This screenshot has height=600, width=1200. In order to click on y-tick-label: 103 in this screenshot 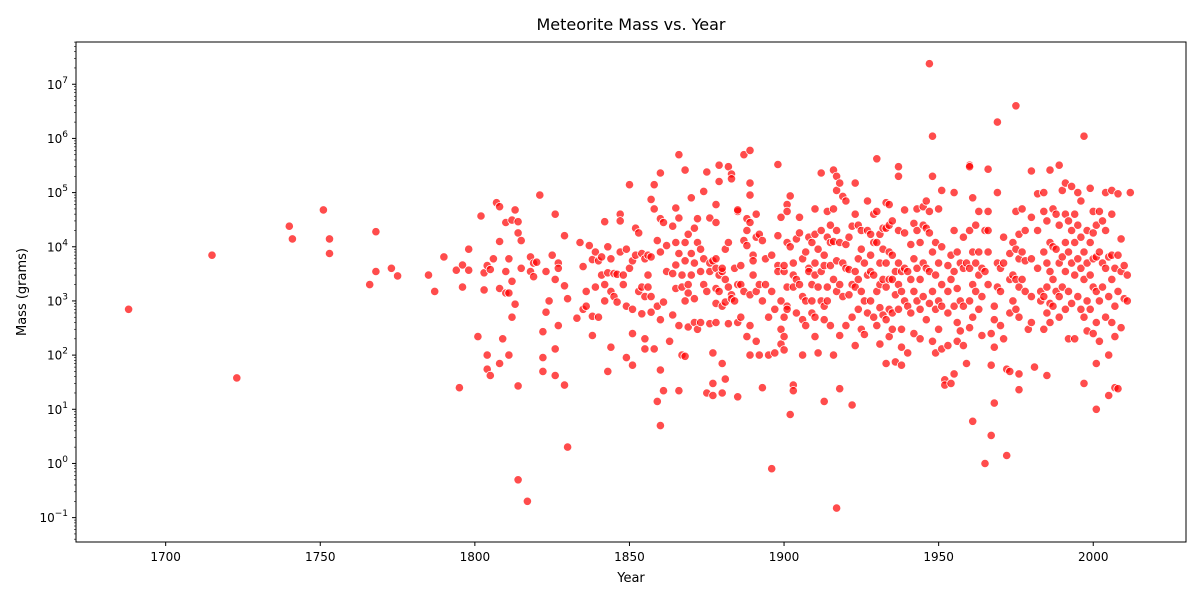, I will do `click(57, 300)`.